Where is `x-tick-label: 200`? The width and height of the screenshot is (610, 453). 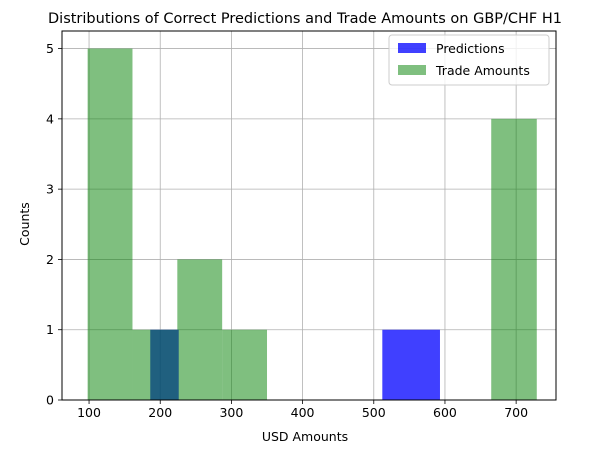
x-tick-label: 200 is located at coordinates (160, 412).